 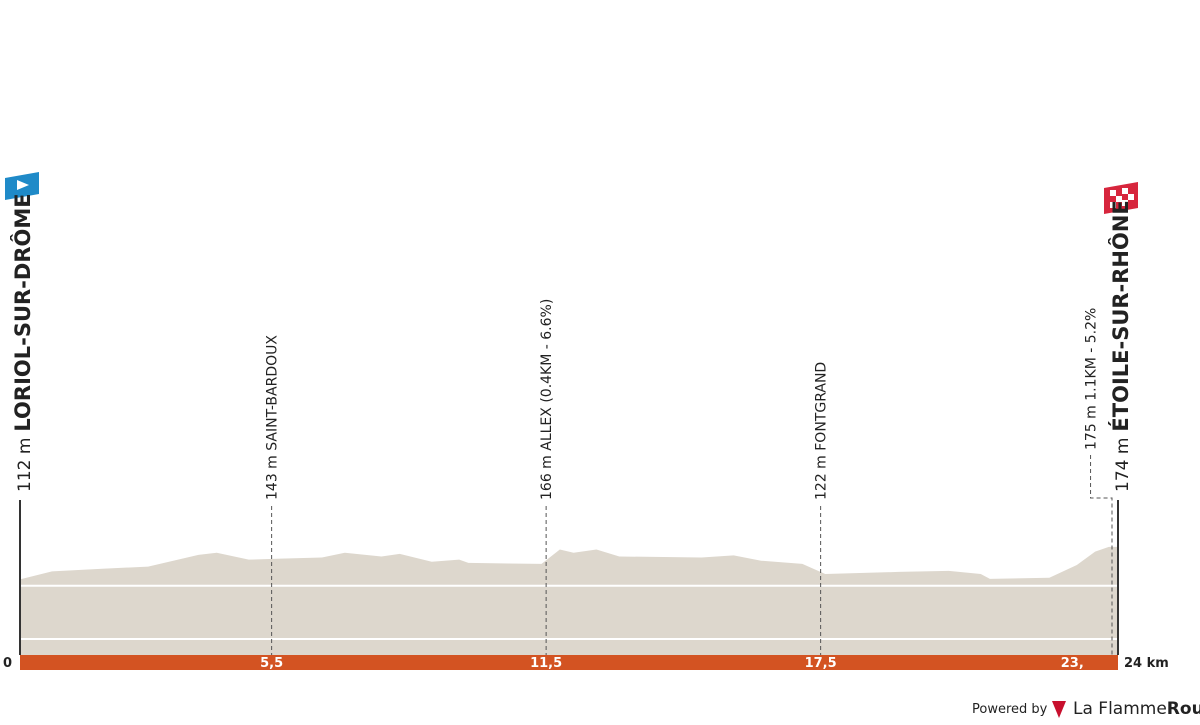 What do you see at coordinates (1059, 709) in the screenshot?
I see `brand-logo` at bounding box center [1059, 709].